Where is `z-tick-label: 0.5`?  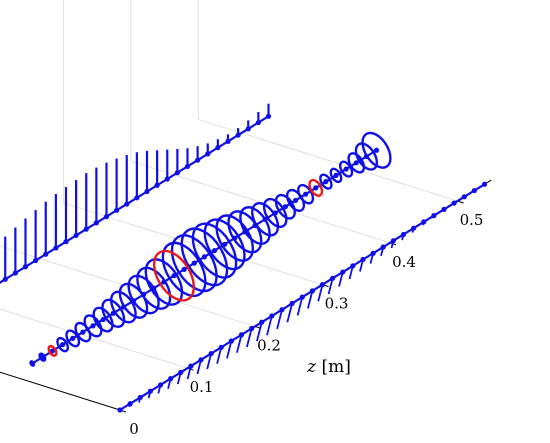 z-tick-label: 0.5 is located at coordinates (472, 220).